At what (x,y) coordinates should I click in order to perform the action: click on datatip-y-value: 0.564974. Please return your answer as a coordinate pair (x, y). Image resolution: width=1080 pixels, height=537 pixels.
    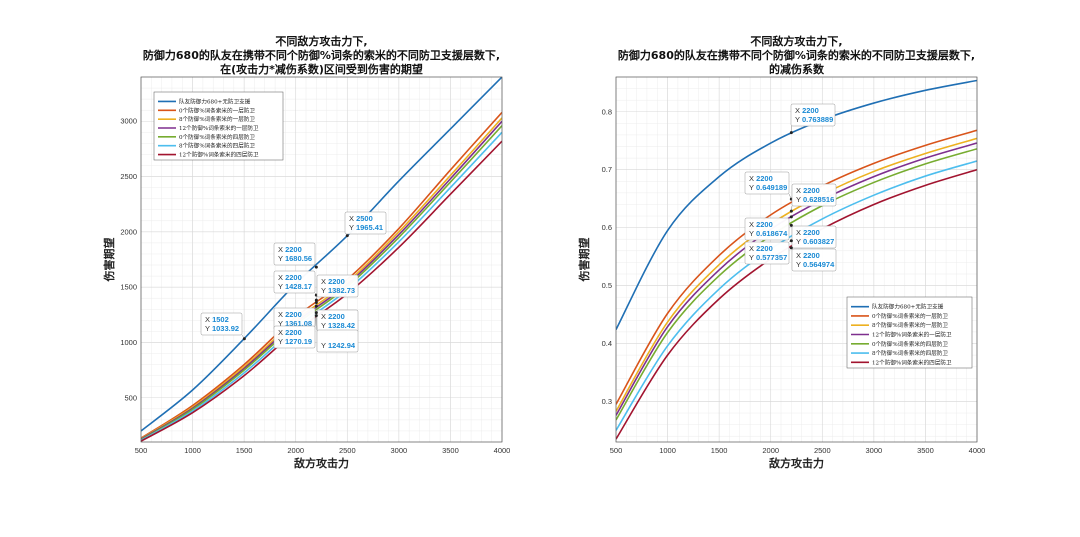
    Looking at the image, I should click on (819, 264).